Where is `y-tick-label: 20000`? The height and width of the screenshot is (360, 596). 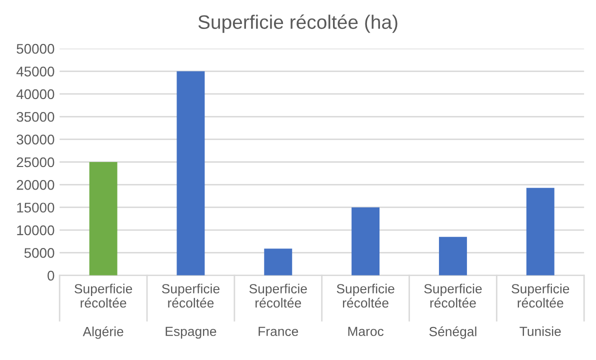 y-tick-label: 20000 is located at coordinates (35, 185).